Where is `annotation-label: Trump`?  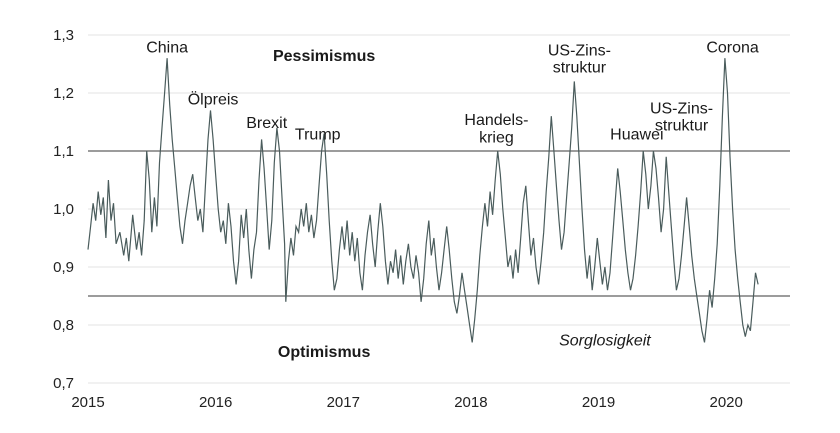
annotation-label: Trump is located at coordinates (318, 134).